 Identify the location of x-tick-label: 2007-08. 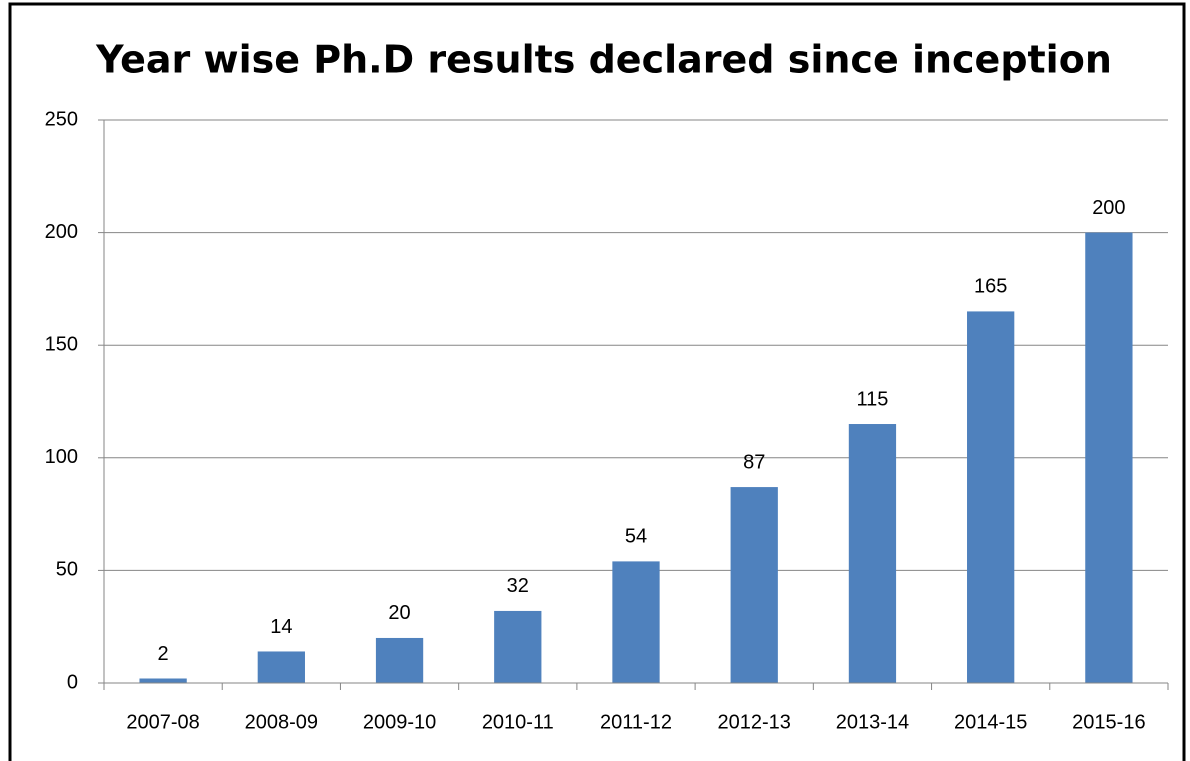
(162, 722).